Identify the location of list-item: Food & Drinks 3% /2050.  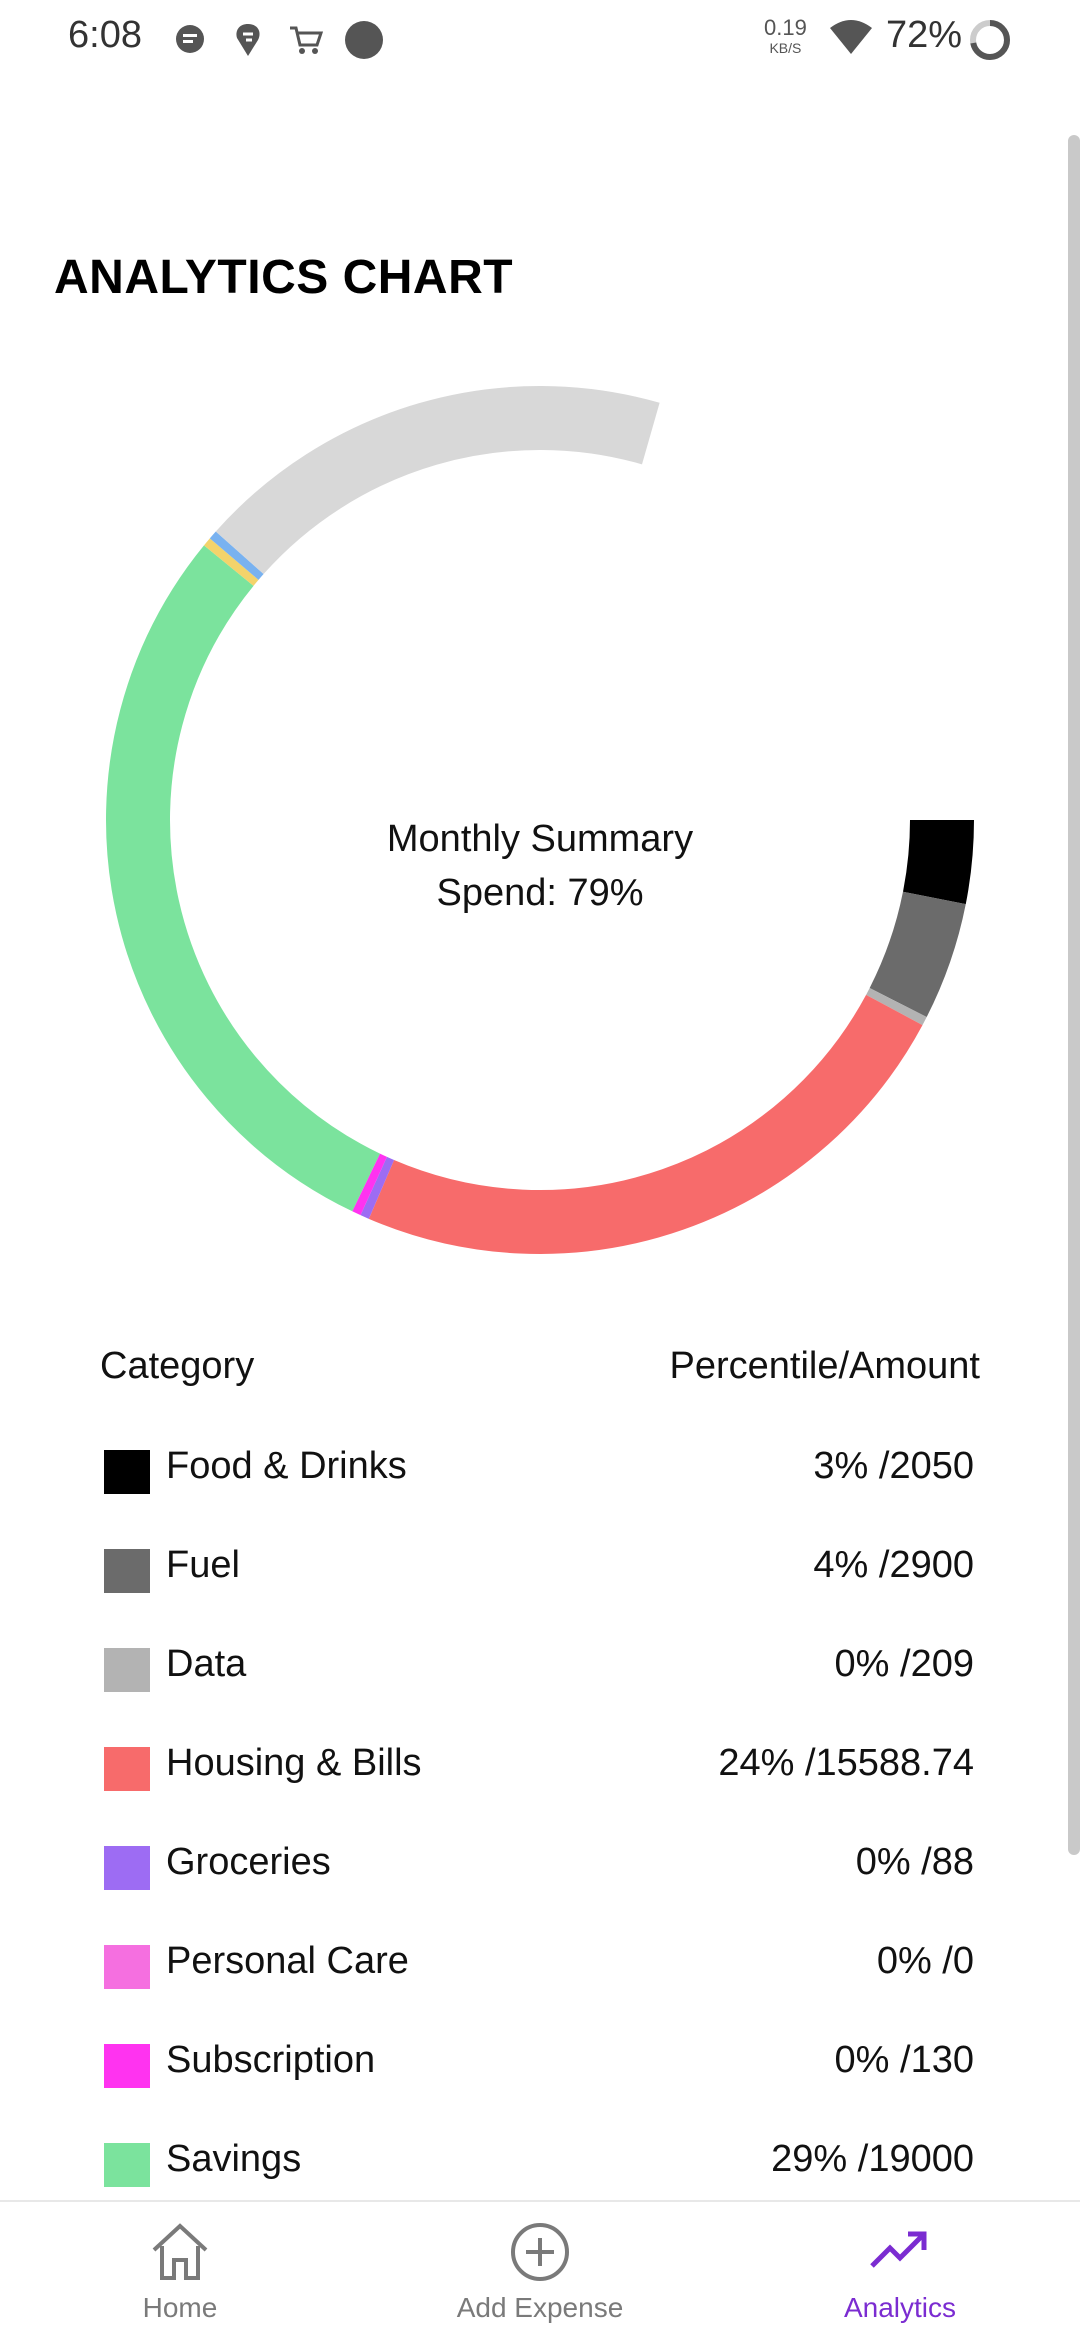
(539, 1494).